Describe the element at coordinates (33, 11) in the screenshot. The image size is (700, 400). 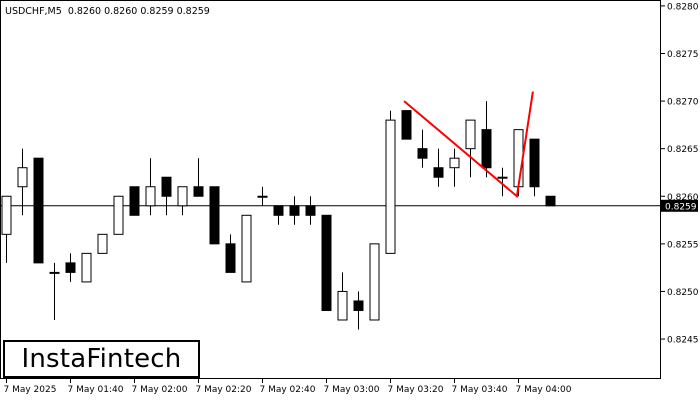
I see `symbol-info: USDCHF,M5` at that location.